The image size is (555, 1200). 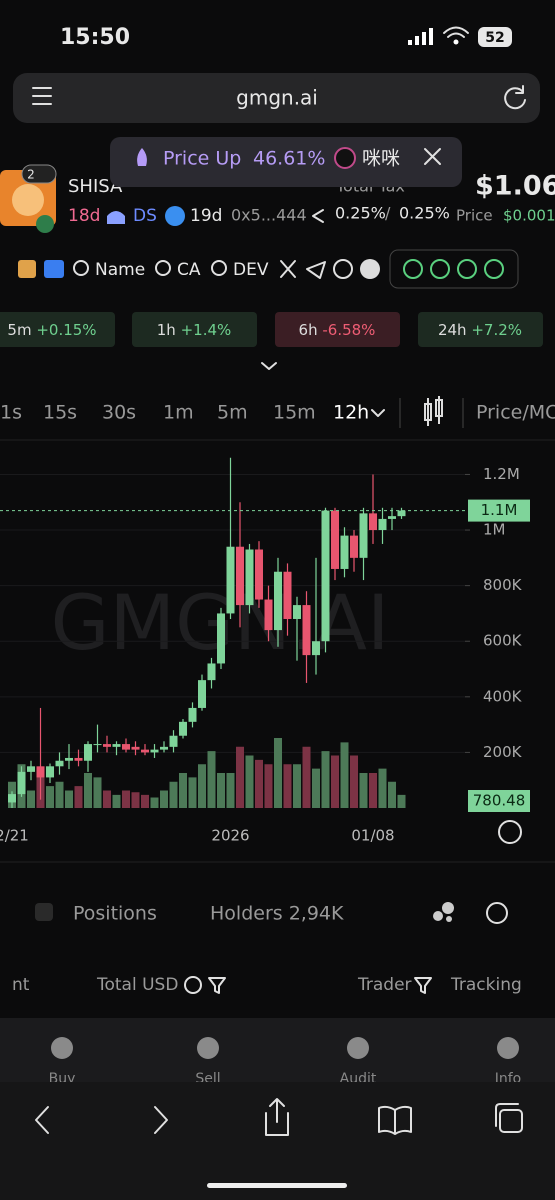 I want to click on battery, so click(x=495, y=37).